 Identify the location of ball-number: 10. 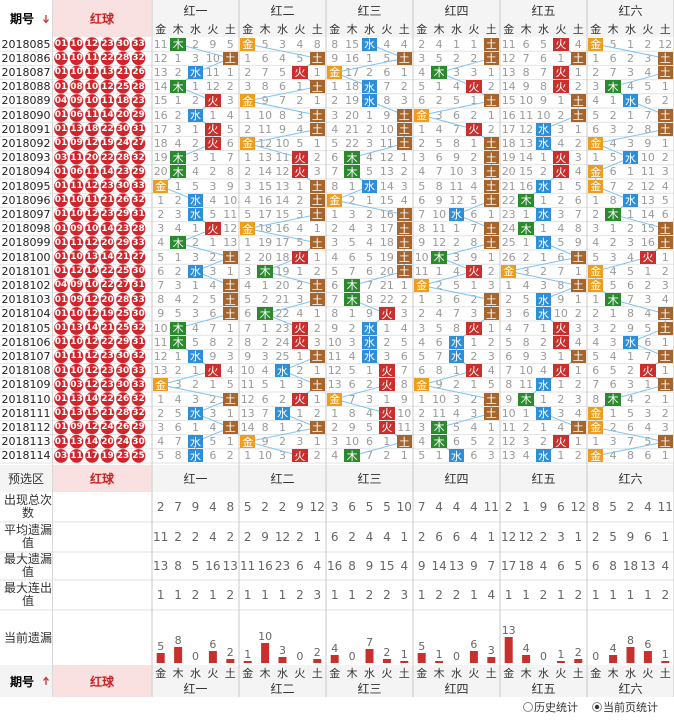
(76, 44).